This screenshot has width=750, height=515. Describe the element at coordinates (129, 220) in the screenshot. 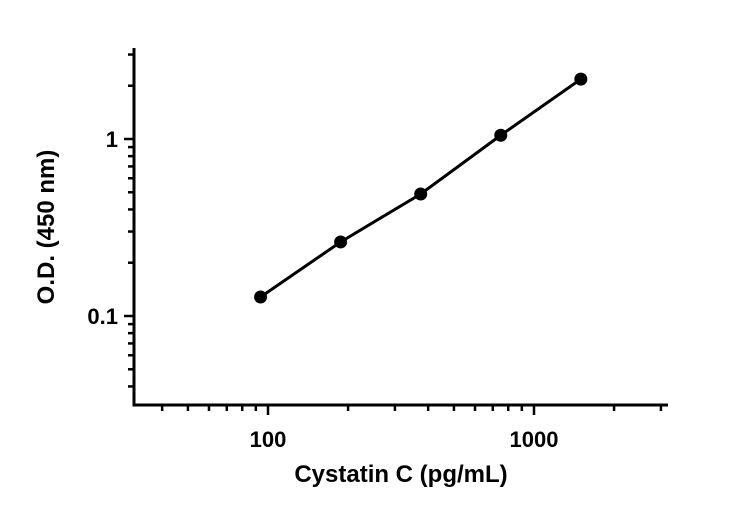

I see `y-axis-ticks` at that location.